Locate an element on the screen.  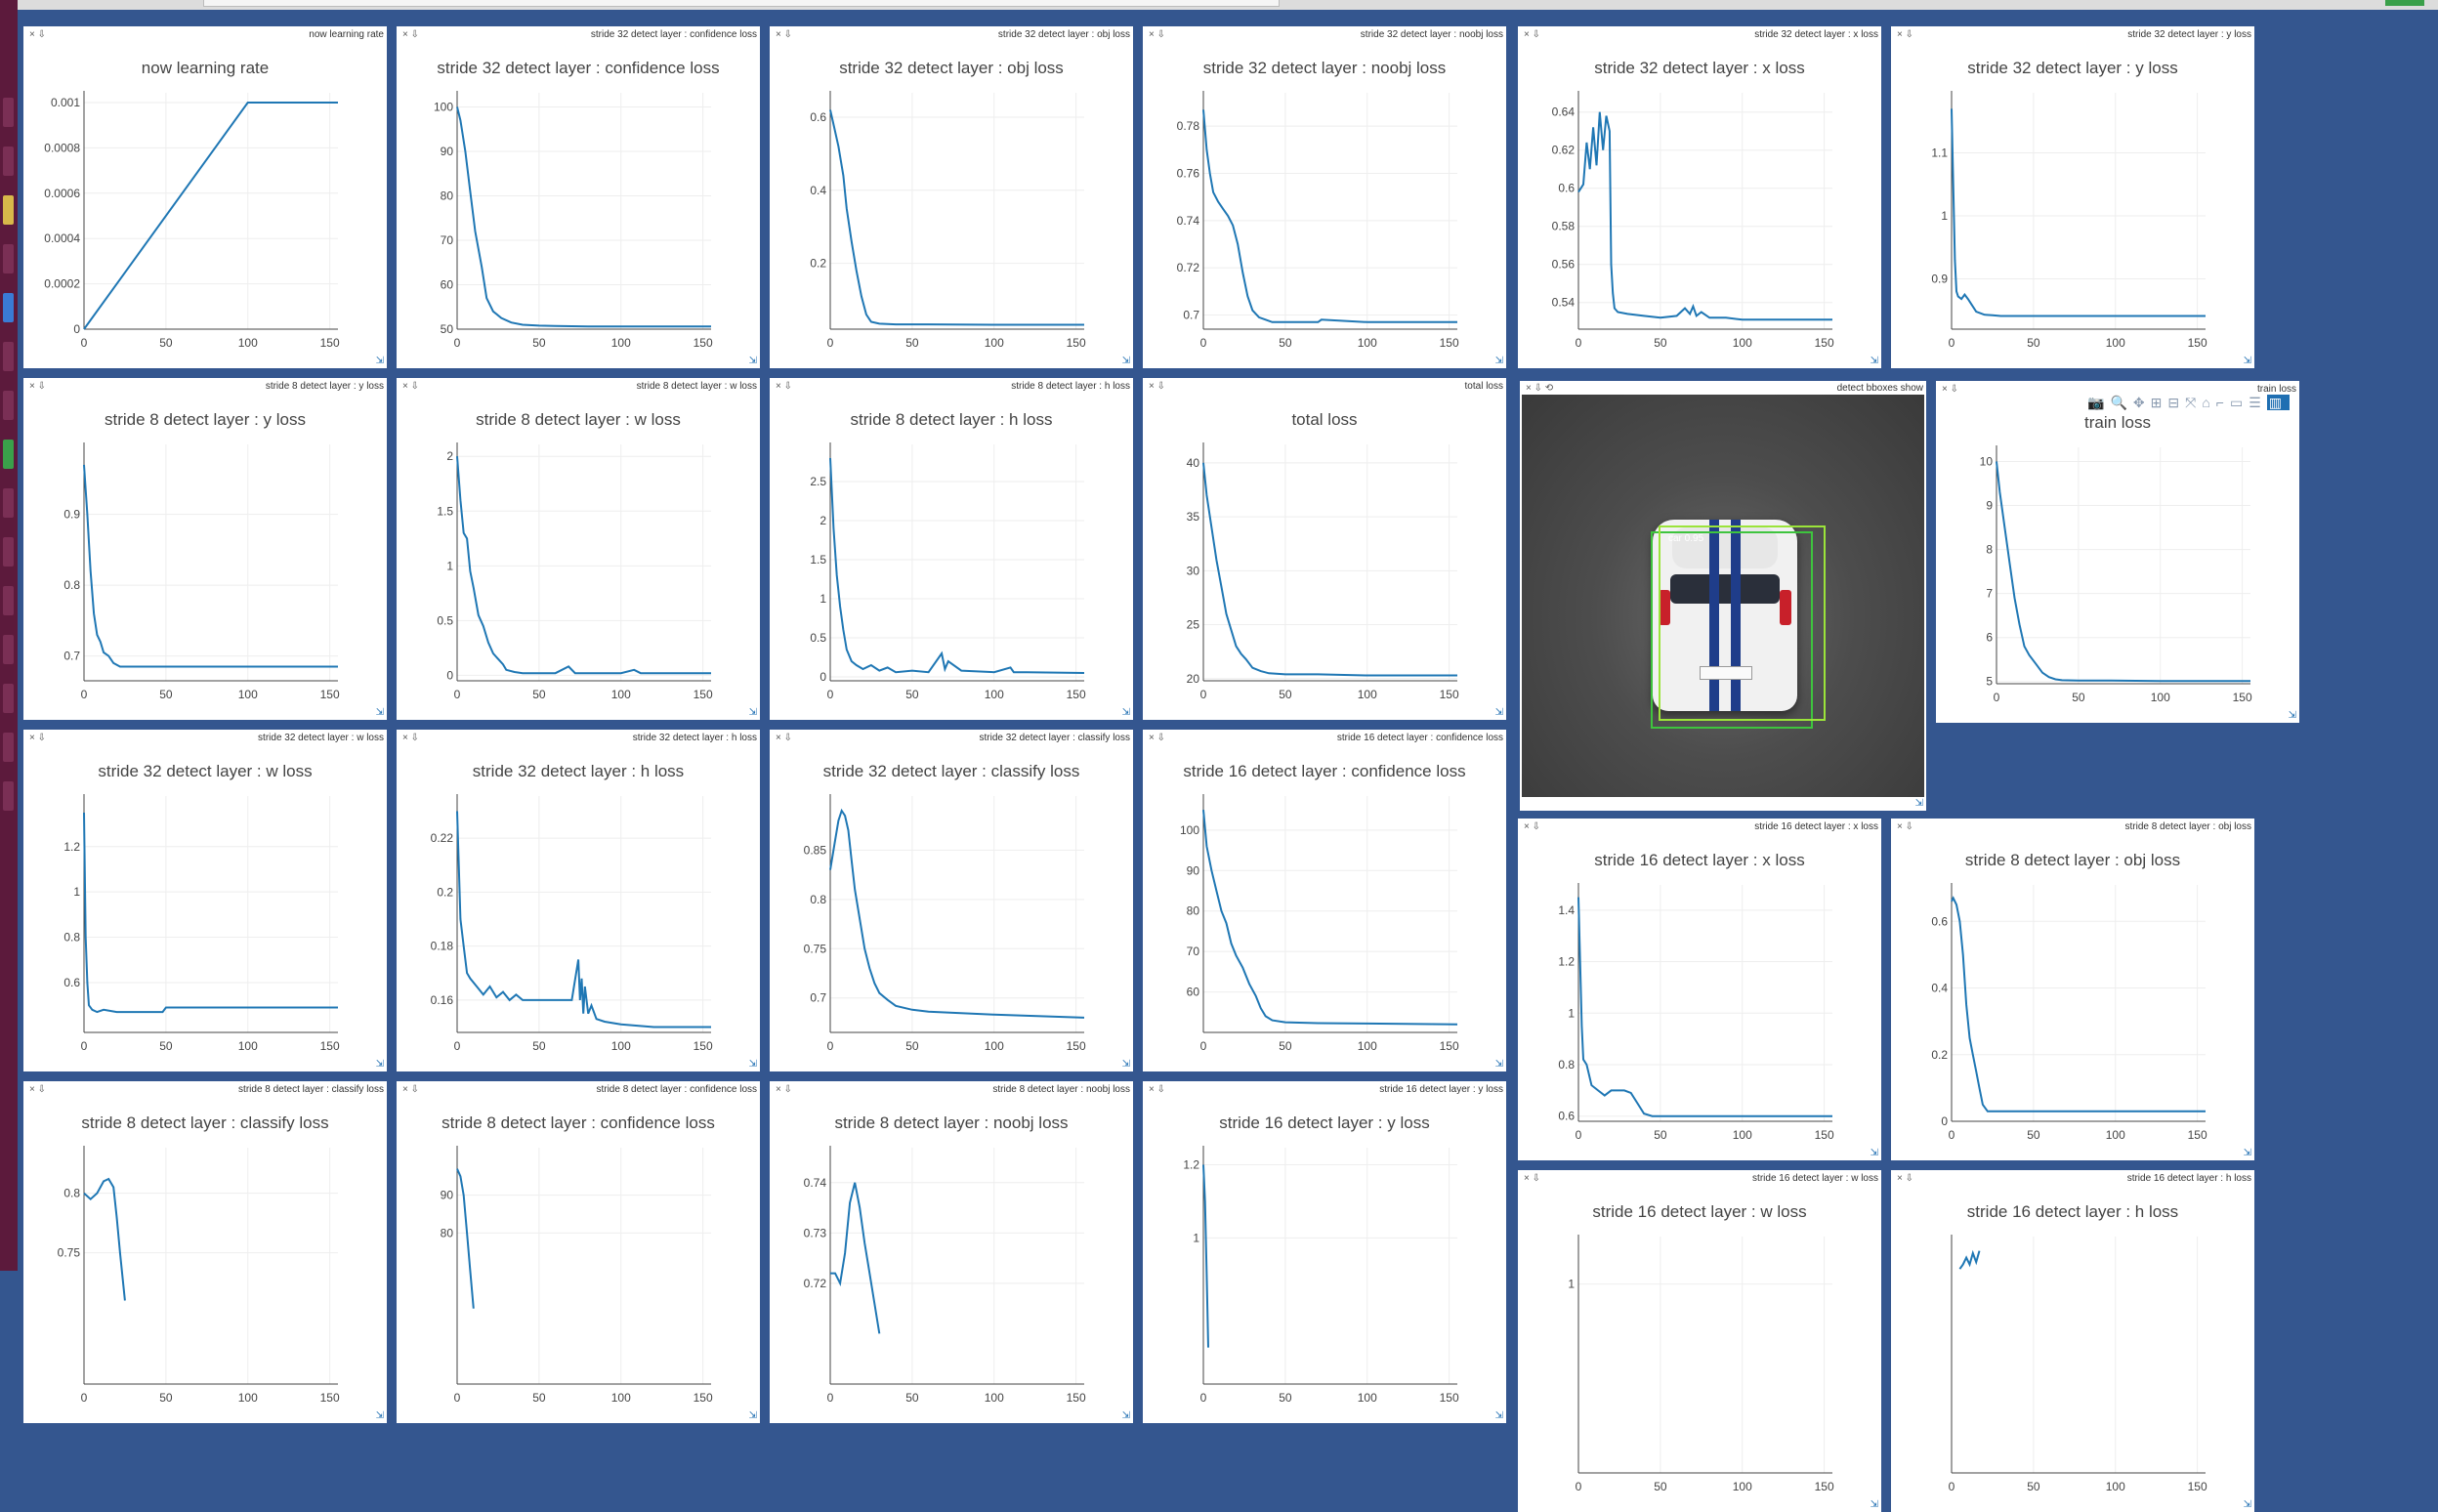
chart-title: stride 8 detect layer : obj loss is located at coordinates (2072, 860).